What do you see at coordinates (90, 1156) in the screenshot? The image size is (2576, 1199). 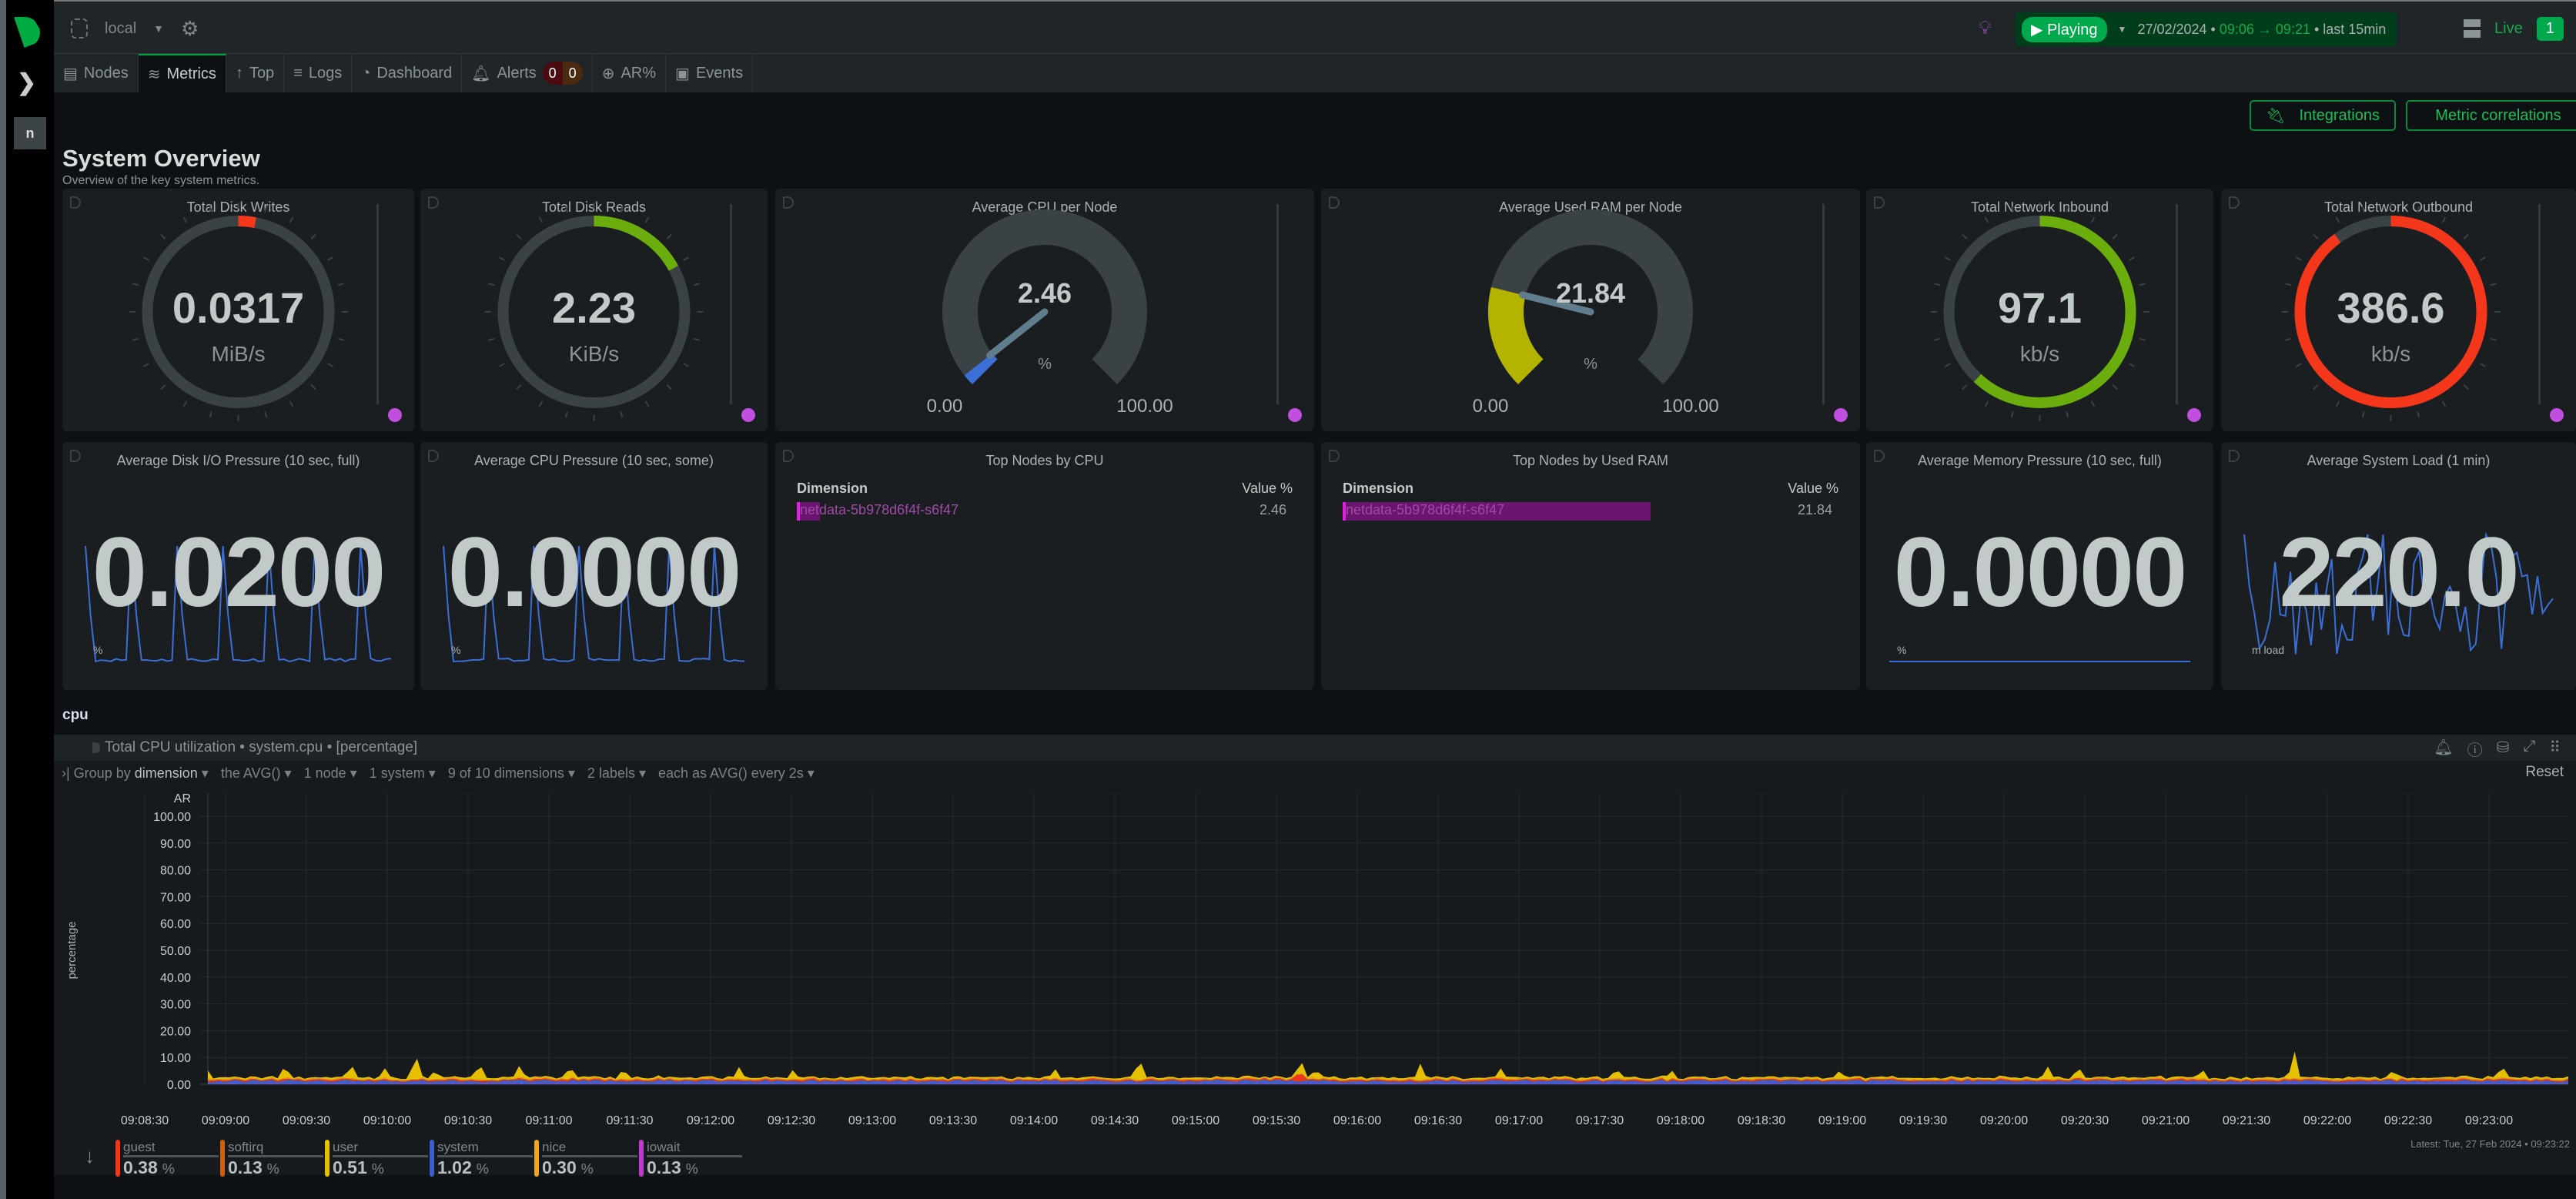 I see `arrow-down-icon: ↓` at bounding box center [90, 1156].